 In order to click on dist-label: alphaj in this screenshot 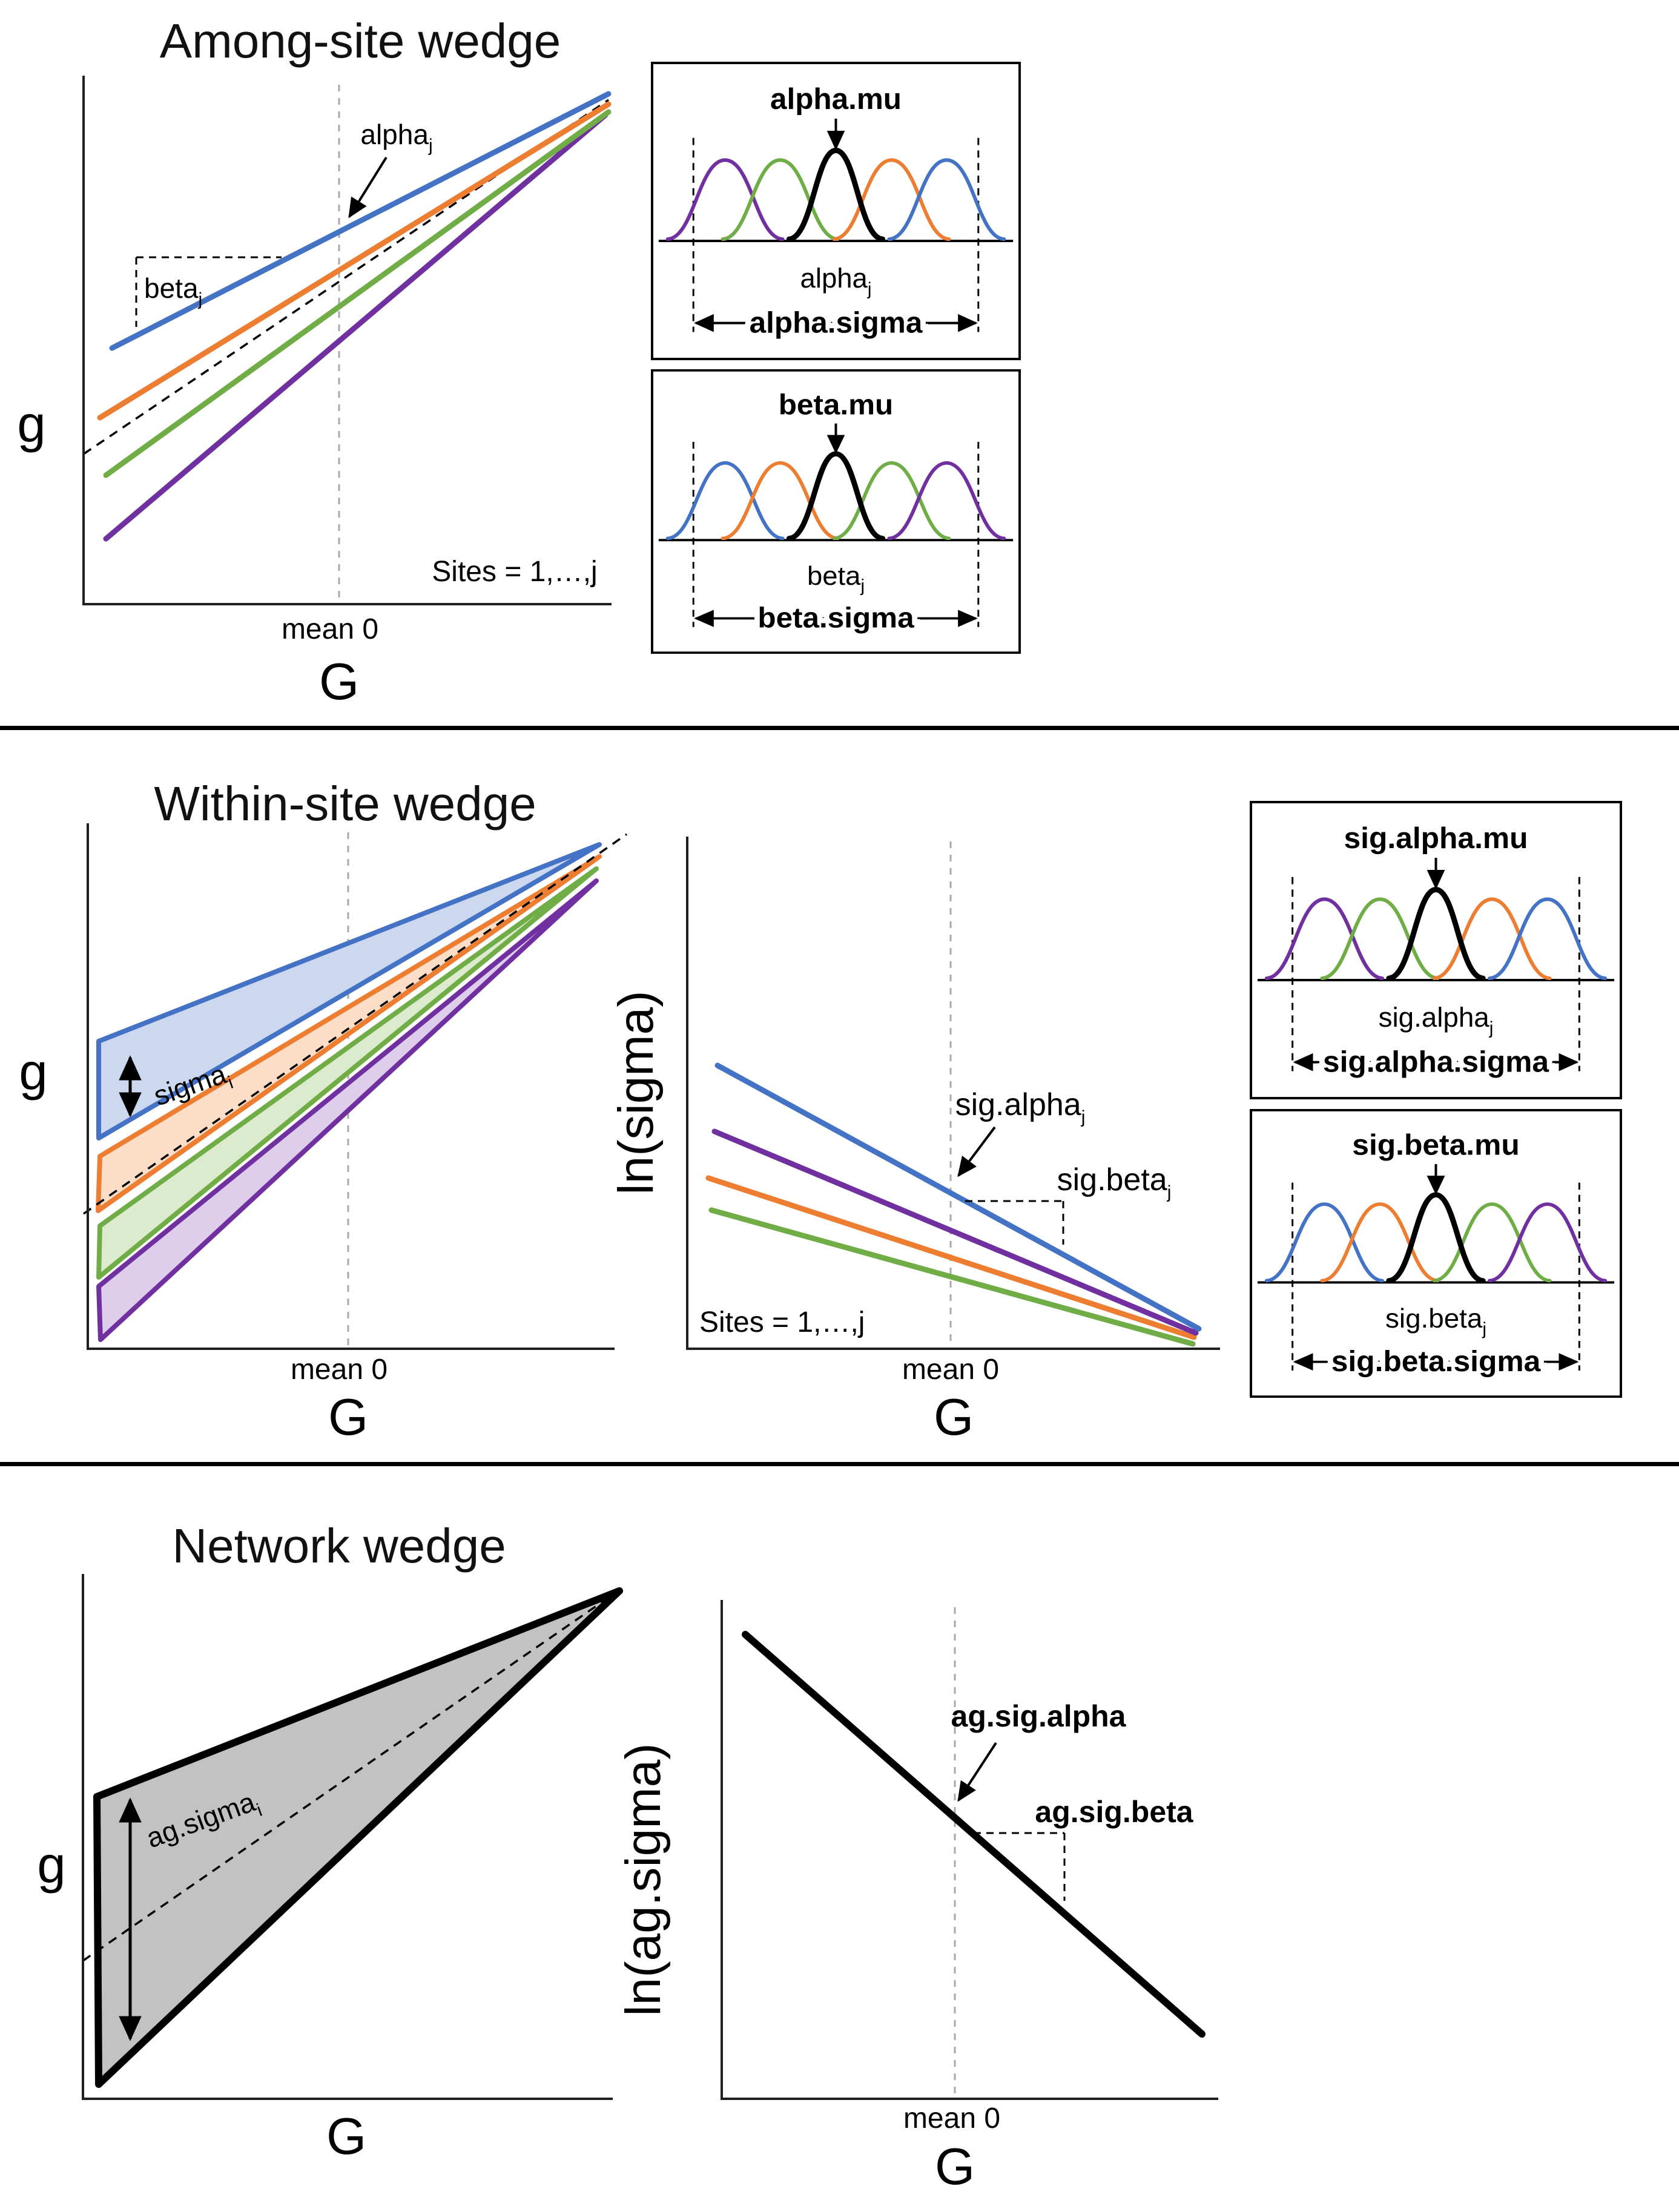, I will do `click(836, 281)`.